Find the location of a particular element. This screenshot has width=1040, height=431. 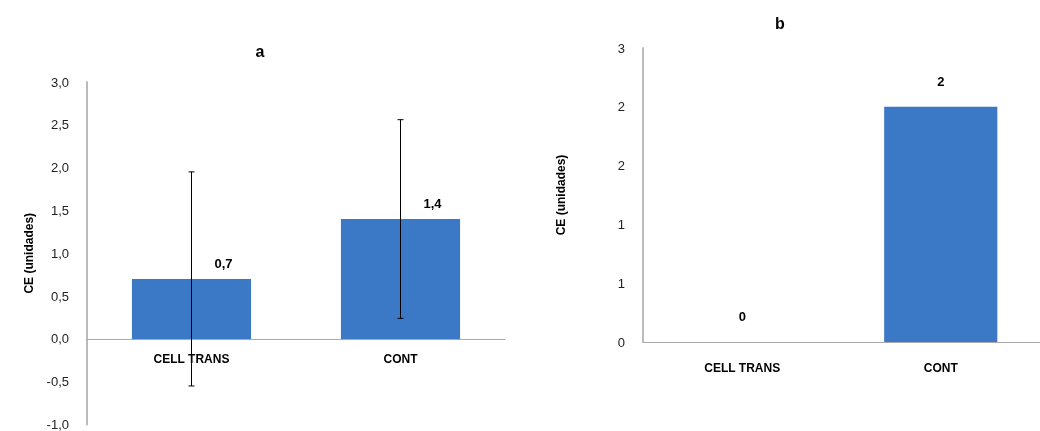

x-tick-label: CELL TRANS is located at coordinates (742, 368).